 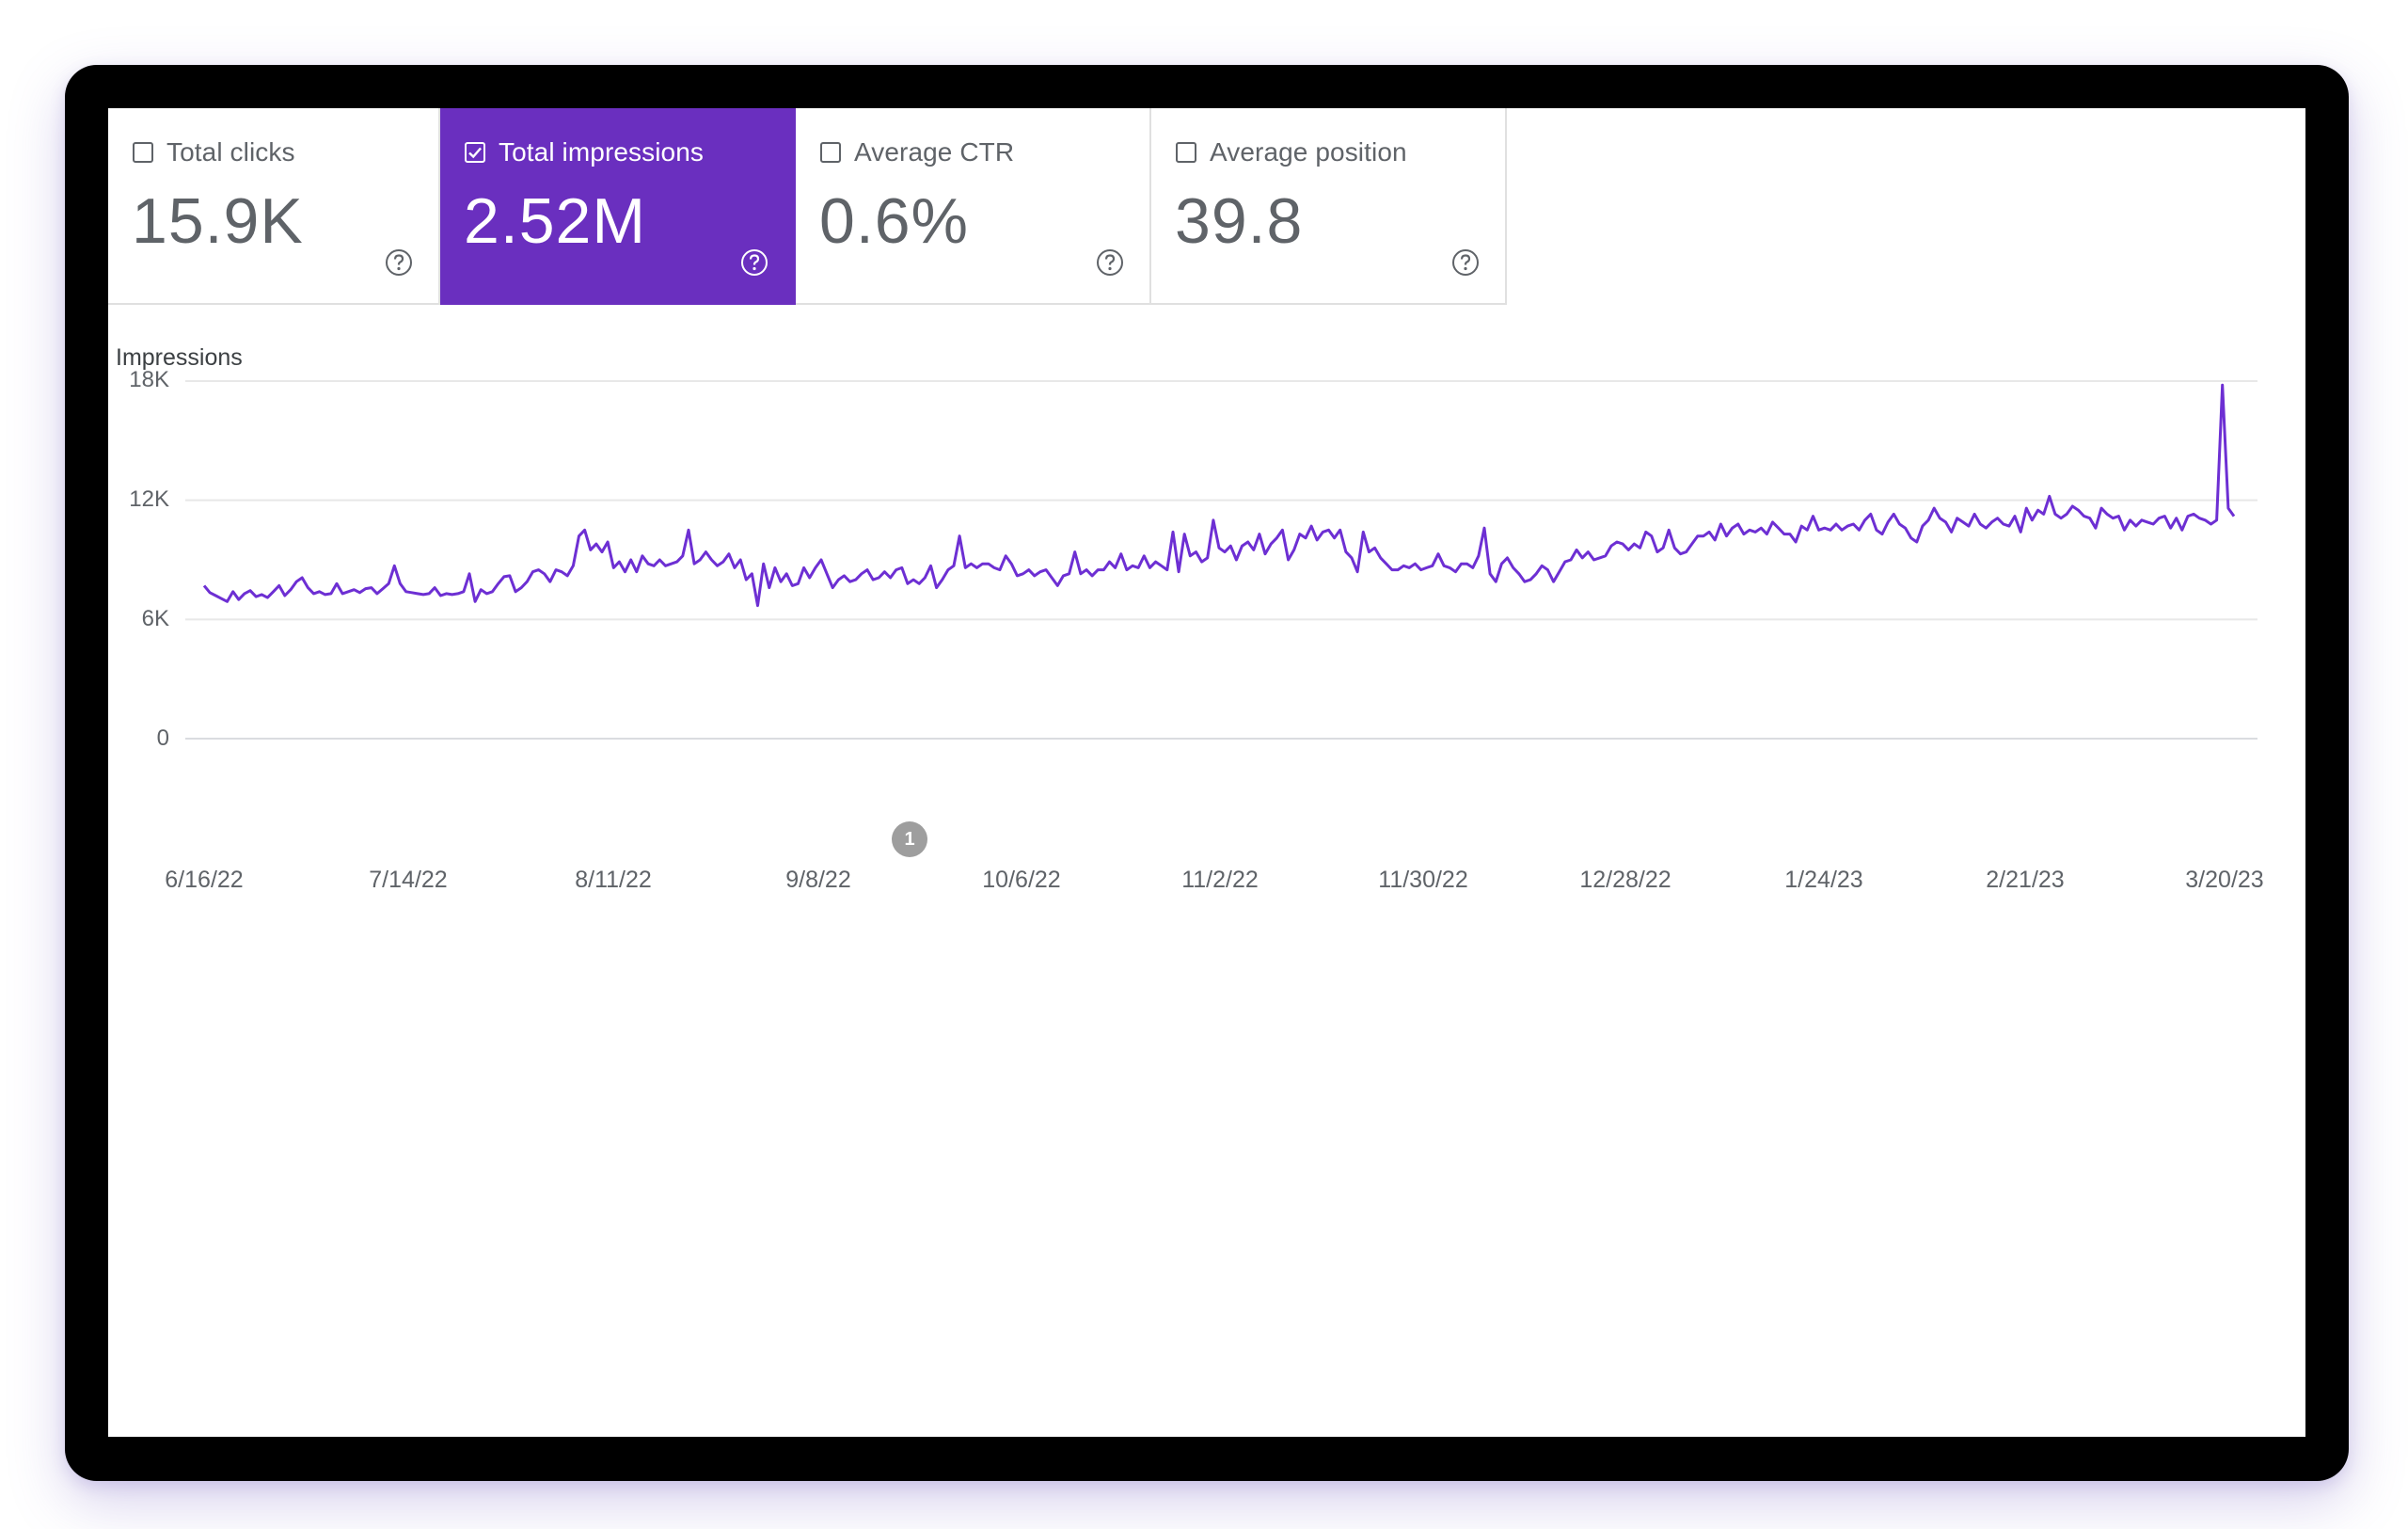 I want to click on x-tick-label: 2/21/23, so click(x=2026, y=880).